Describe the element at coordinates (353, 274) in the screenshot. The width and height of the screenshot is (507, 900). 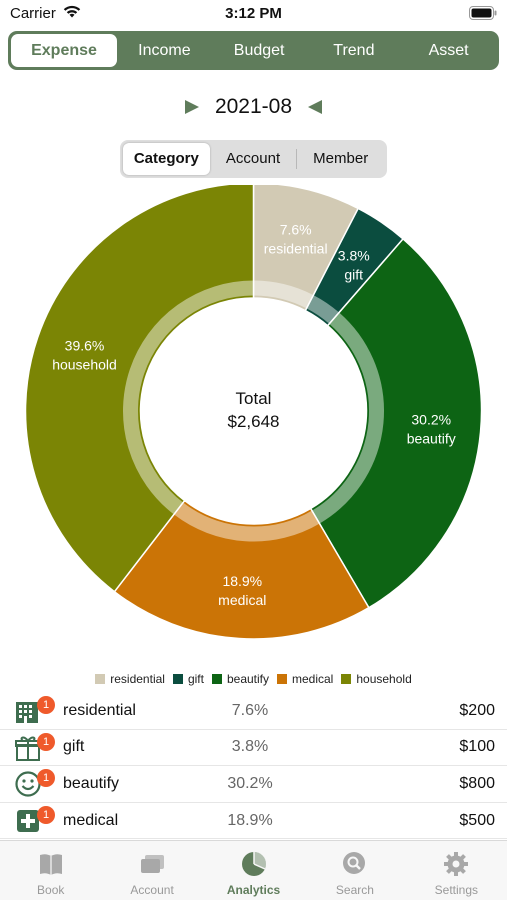
I see `slice-name-label: gift` at that location.